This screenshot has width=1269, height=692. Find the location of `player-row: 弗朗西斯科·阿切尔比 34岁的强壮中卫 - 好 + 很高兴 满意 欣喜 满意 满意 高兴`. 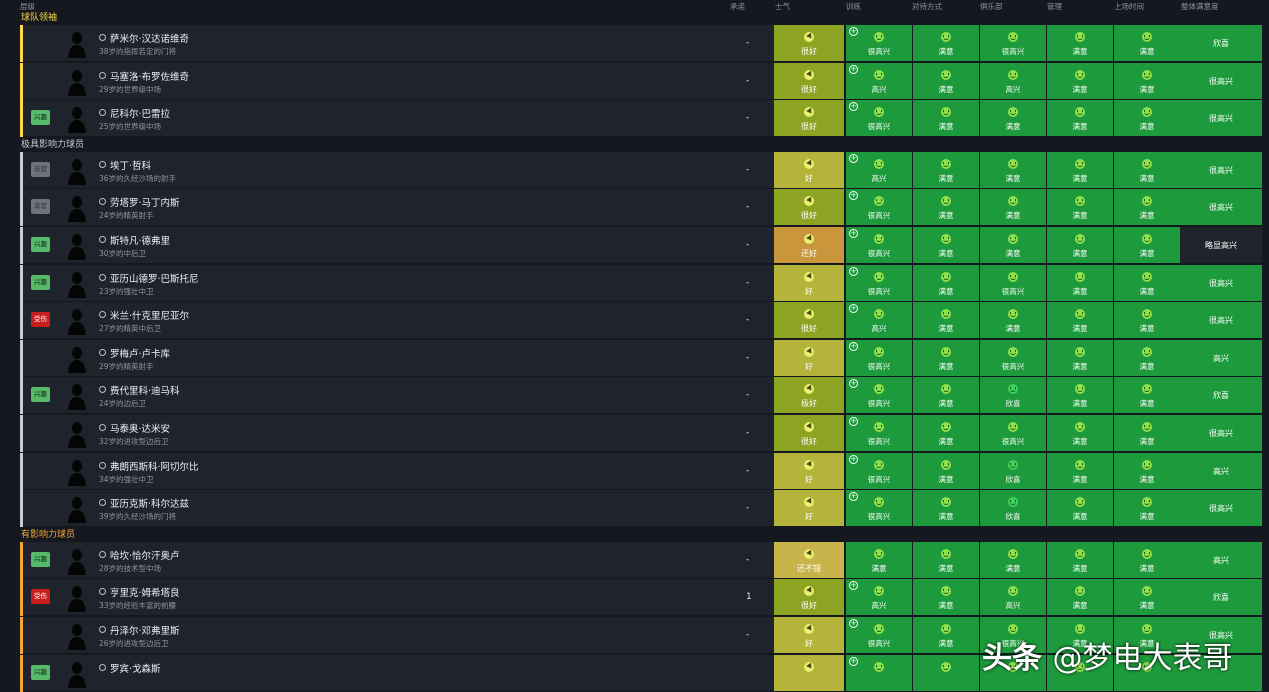

player-row: 弗朗西斯科·阿切尔比 34岁的强壮中卫 - 好 + 很高兴 满意 欣喜 满意 满意 高兴 is located at coordinates (634, 471).